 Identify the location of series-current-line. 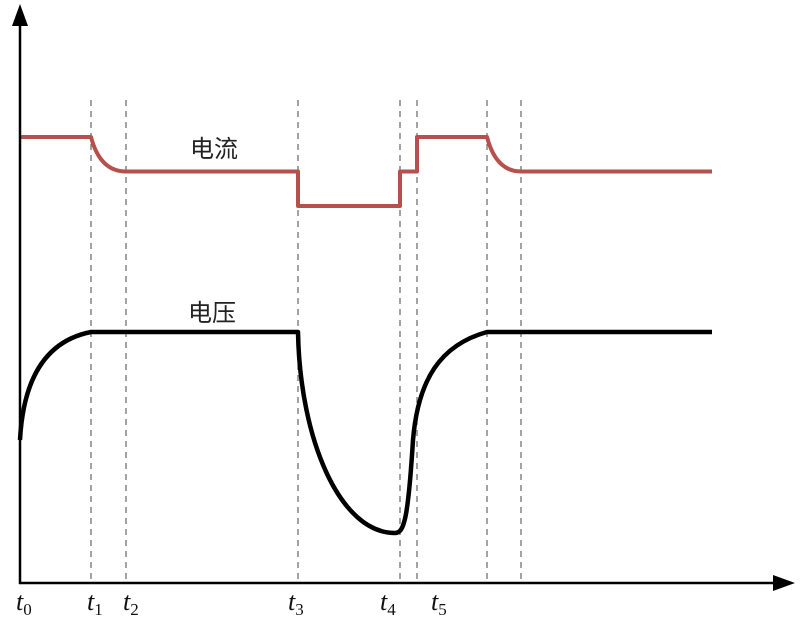
(366, 171).